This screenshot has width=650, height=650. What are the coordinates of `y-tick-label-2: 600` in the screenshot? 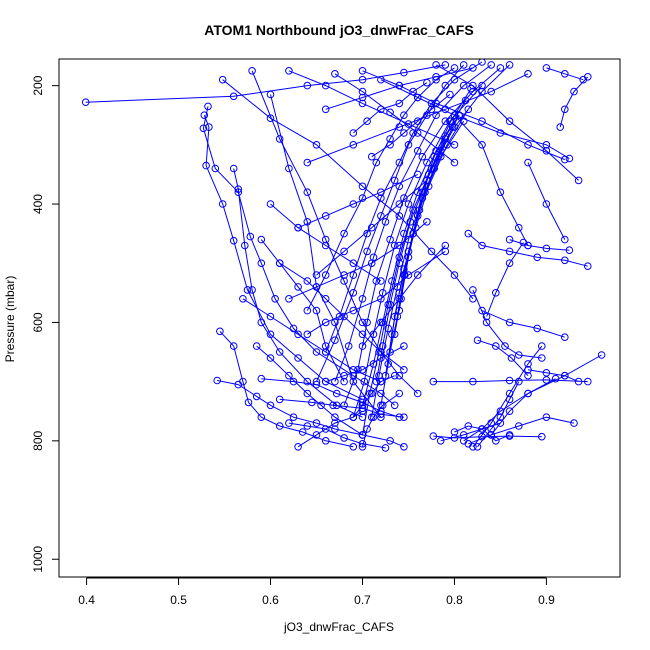 It's located at (38, 322).